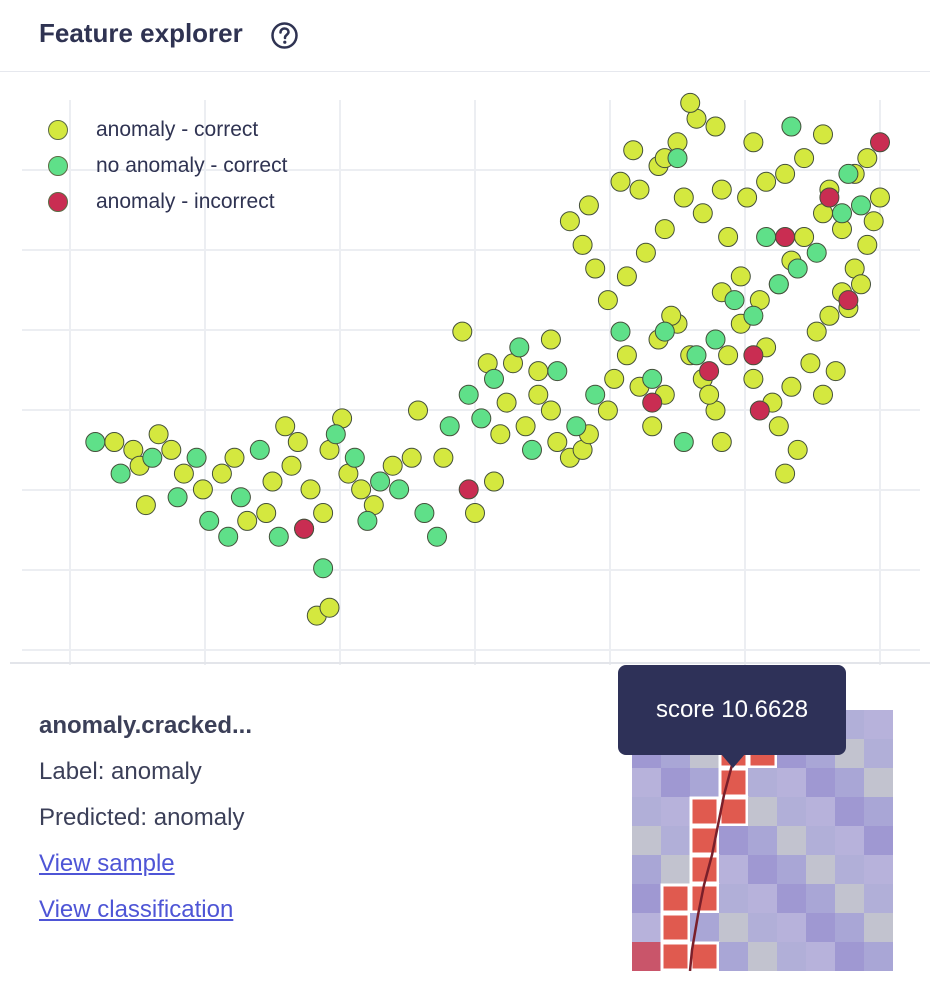 The image size is (930, 1000). I want to click on view-classification-link: View classification, so click(136, 909).